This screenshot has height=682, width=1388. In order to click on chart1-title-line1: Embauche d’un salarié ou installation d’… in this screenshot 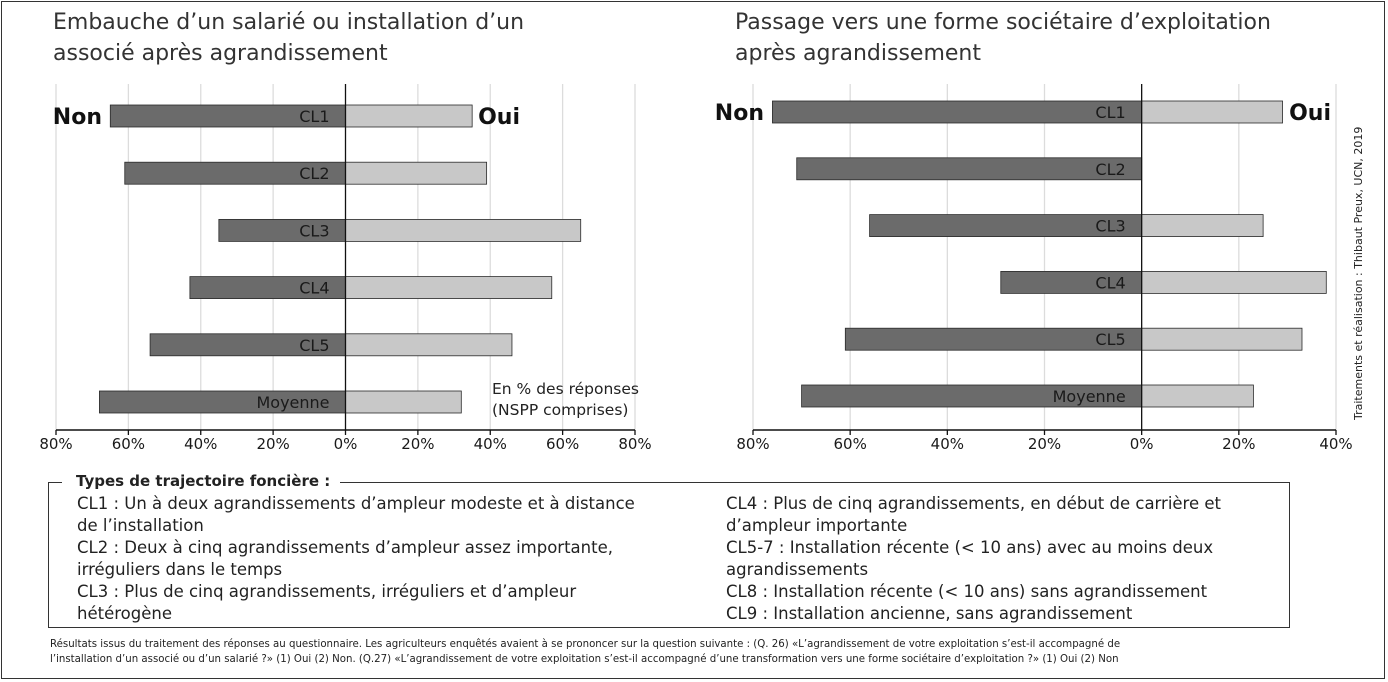, I will do `click(289, 22)`.